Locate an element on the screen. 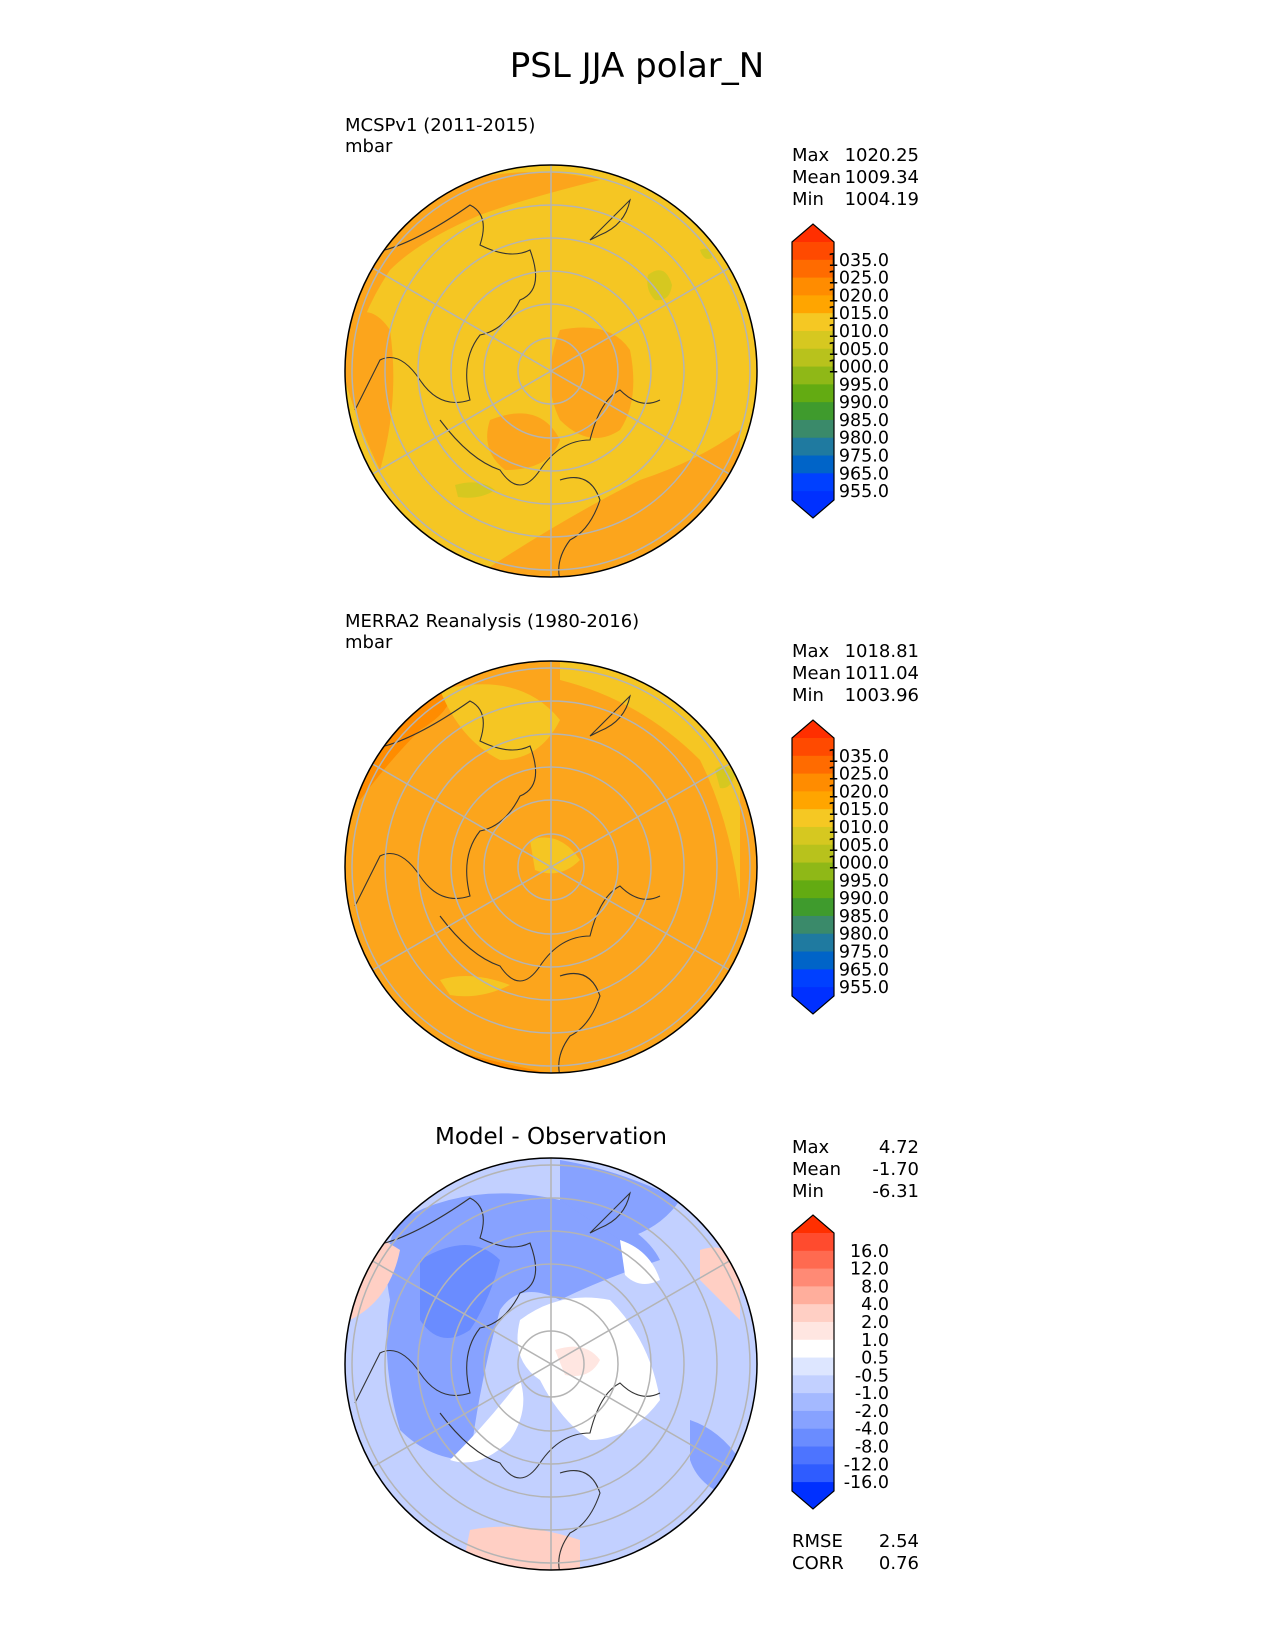 The image size is (1275, 1650). colorbar-tick-label: 975.0 is located at coordinates (864, 953).